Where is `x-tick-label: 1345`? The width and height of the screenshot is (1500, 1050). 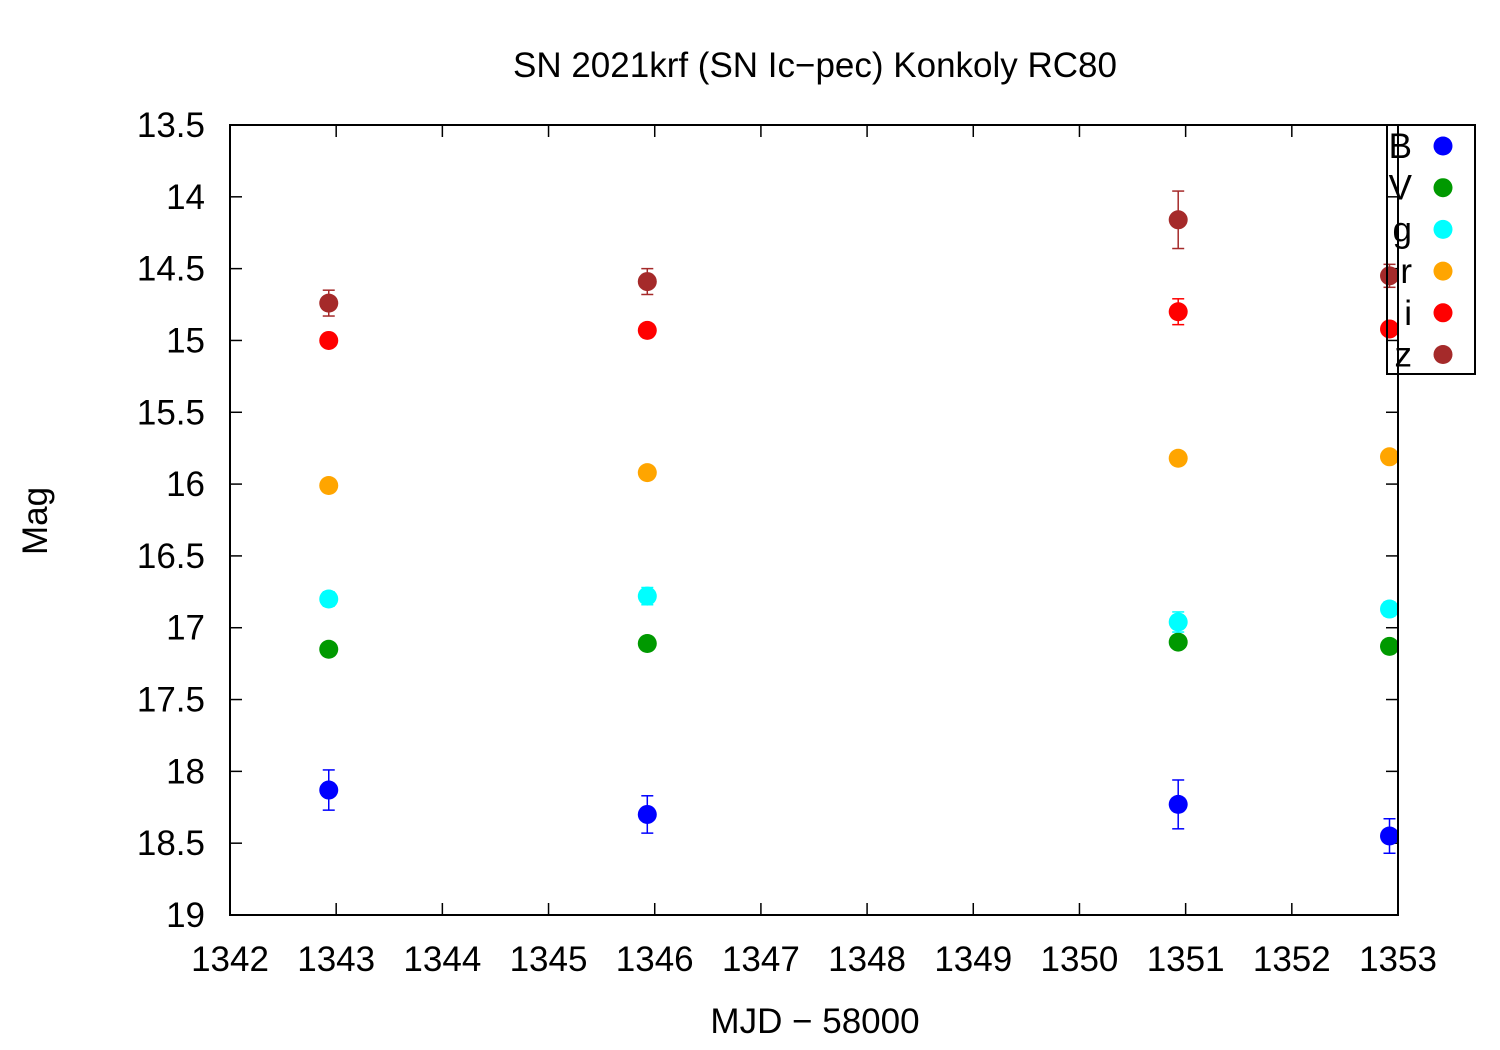
x-tick-label: 1345 is located at coordinates (549, 959).